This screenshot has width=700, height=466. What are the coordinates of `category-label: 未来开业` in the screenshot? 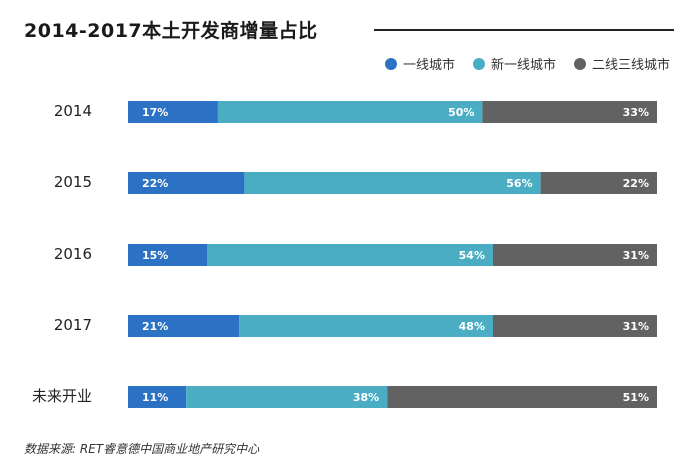 It's located at (62, 396).